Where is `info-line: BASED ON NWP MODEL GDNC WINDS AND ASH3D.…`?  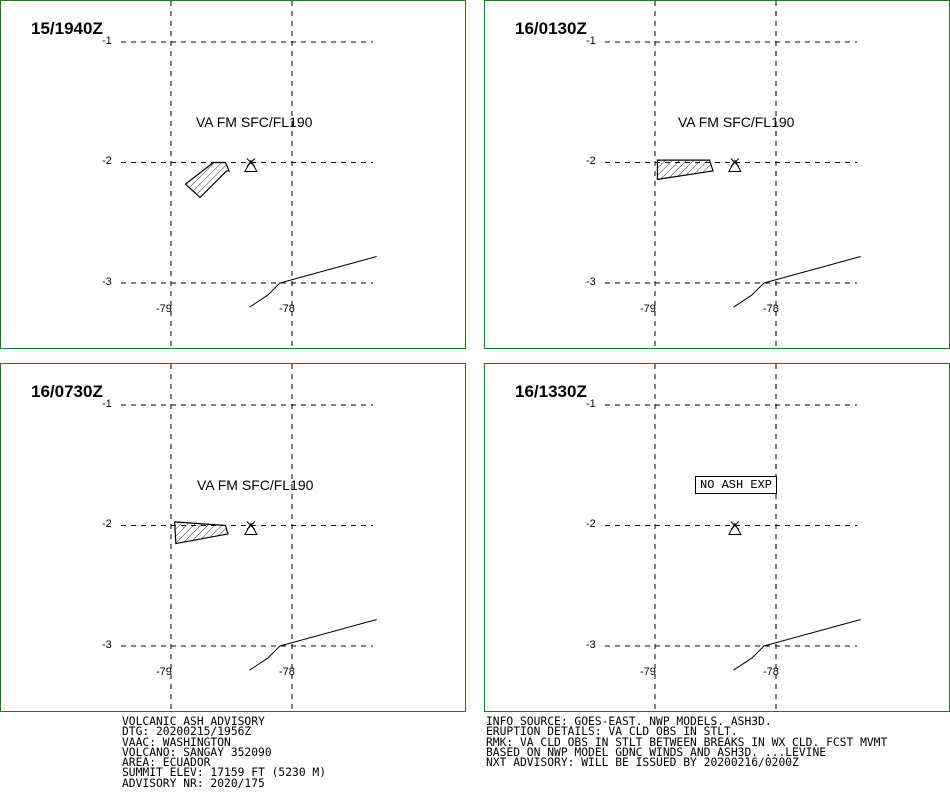 info-line: BASED ON NWP MODEL GDNC WINDS AND ASH3D.… is located at coordinates (656, 752).